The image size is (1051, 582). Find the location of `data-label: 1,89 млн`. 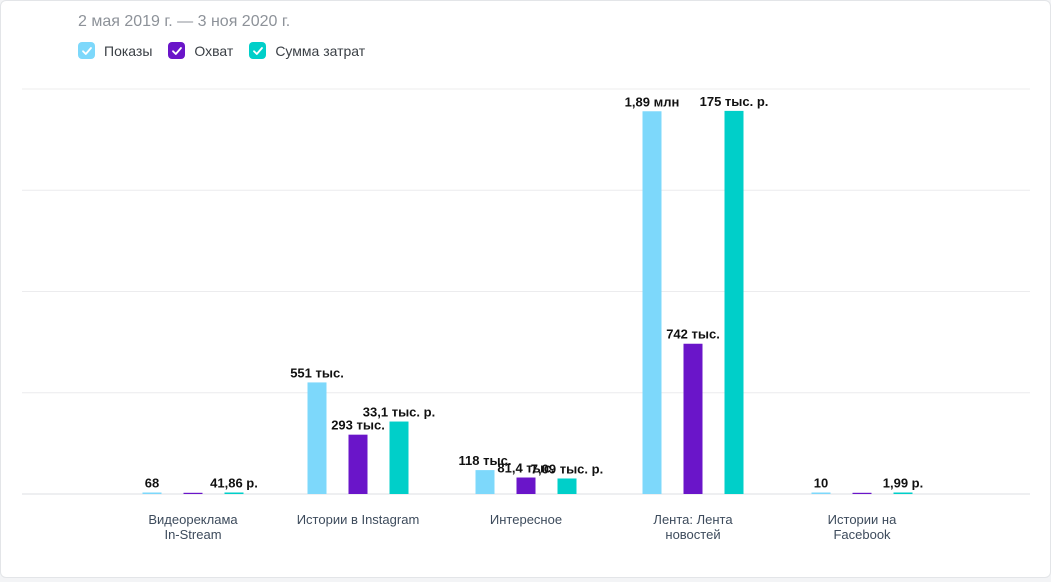

data-label: 1,89 млн is located at coordinates (652, 101).